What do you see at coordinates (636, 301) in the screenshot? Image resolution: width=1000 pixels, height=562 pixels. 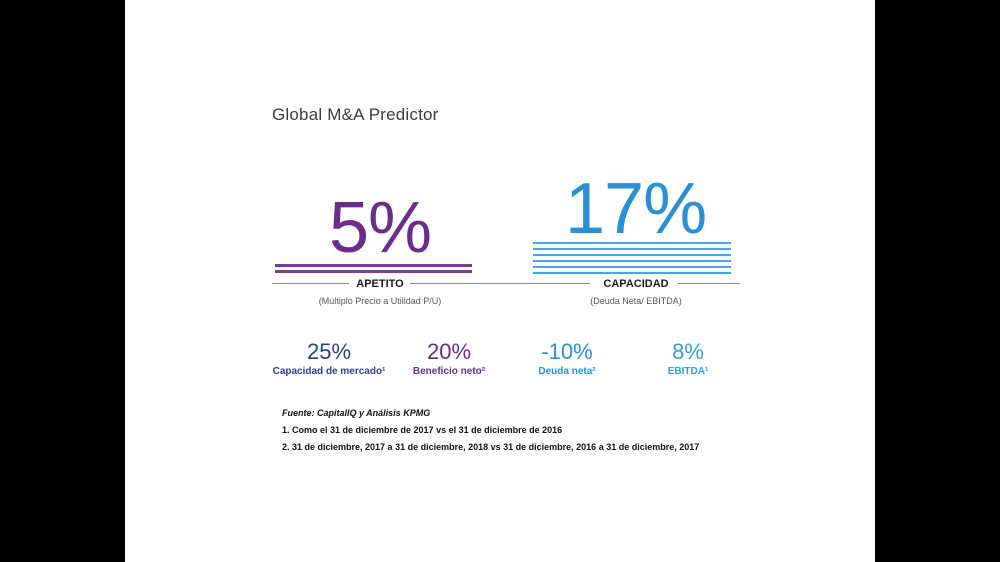 I see `capacity-sub-label: (Deuda Neta/ EBITDA)` at bounding box center [636, 301].